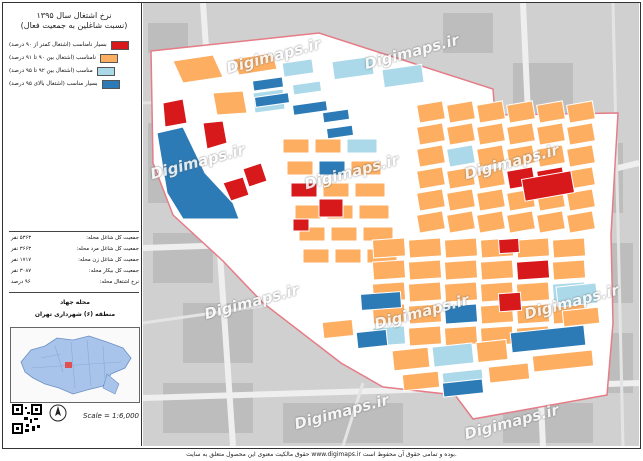 Image resolution: width=643 pixels, height=461 pixels. What do you see at coordinates (75, 260) in the screenshot?
I see `stat-row: جمعیت کل شاغل زن محله: ۱۷۱۷ نفر` at bounding box center [75, 260].